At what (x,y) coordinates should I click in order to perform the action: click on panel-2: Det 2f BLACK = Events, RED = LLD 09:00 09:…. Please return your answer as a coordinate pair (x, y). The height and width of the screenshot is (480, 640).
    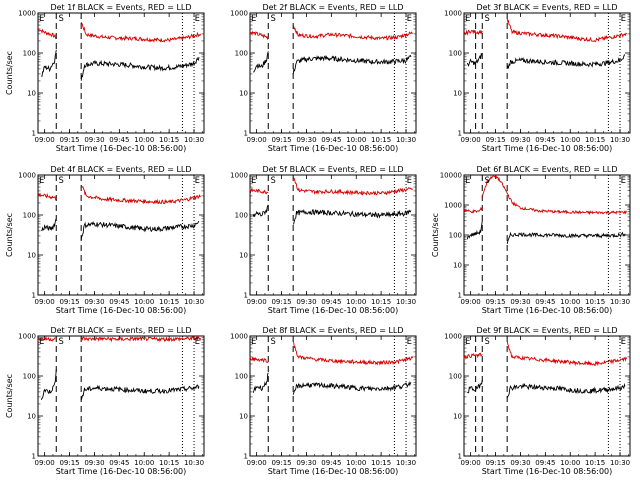
    Looking at the image, I should click on (323, 78).